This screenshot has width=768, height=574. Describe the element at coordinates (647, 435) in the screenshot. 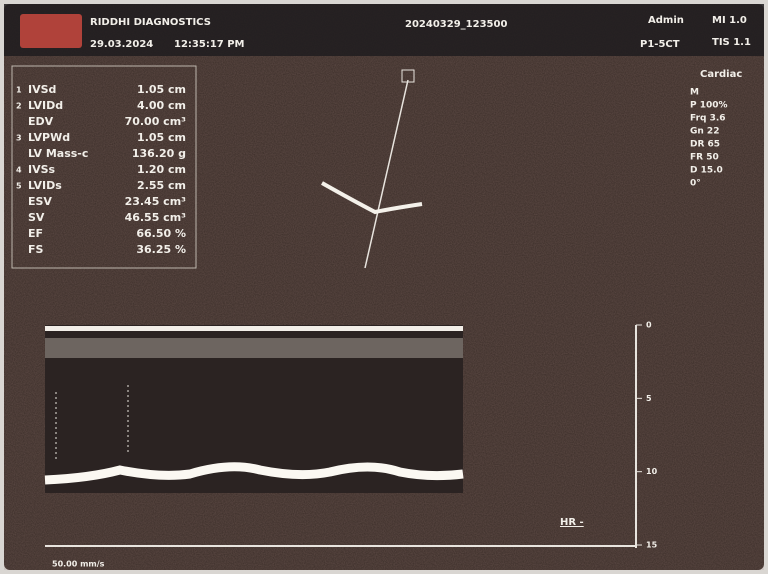

I see `depth-scale: 0 5 10 15` at that location.